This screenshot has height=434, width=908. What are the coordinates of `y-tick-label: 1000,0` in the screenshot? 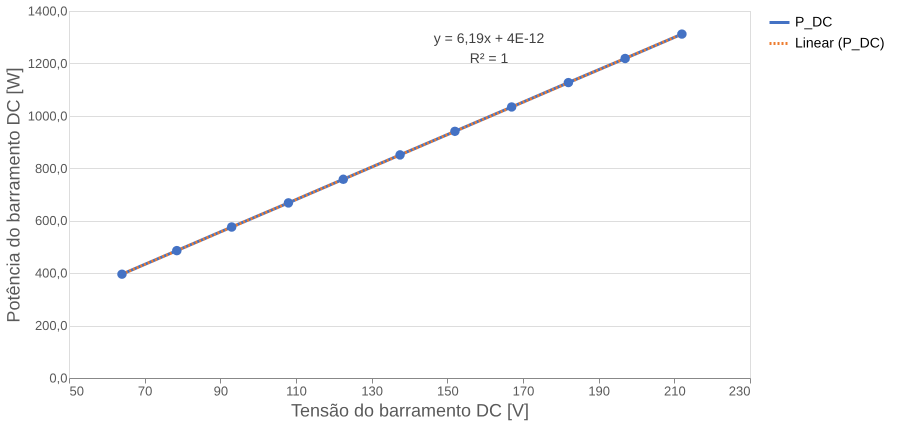 It's located at (48, 116).